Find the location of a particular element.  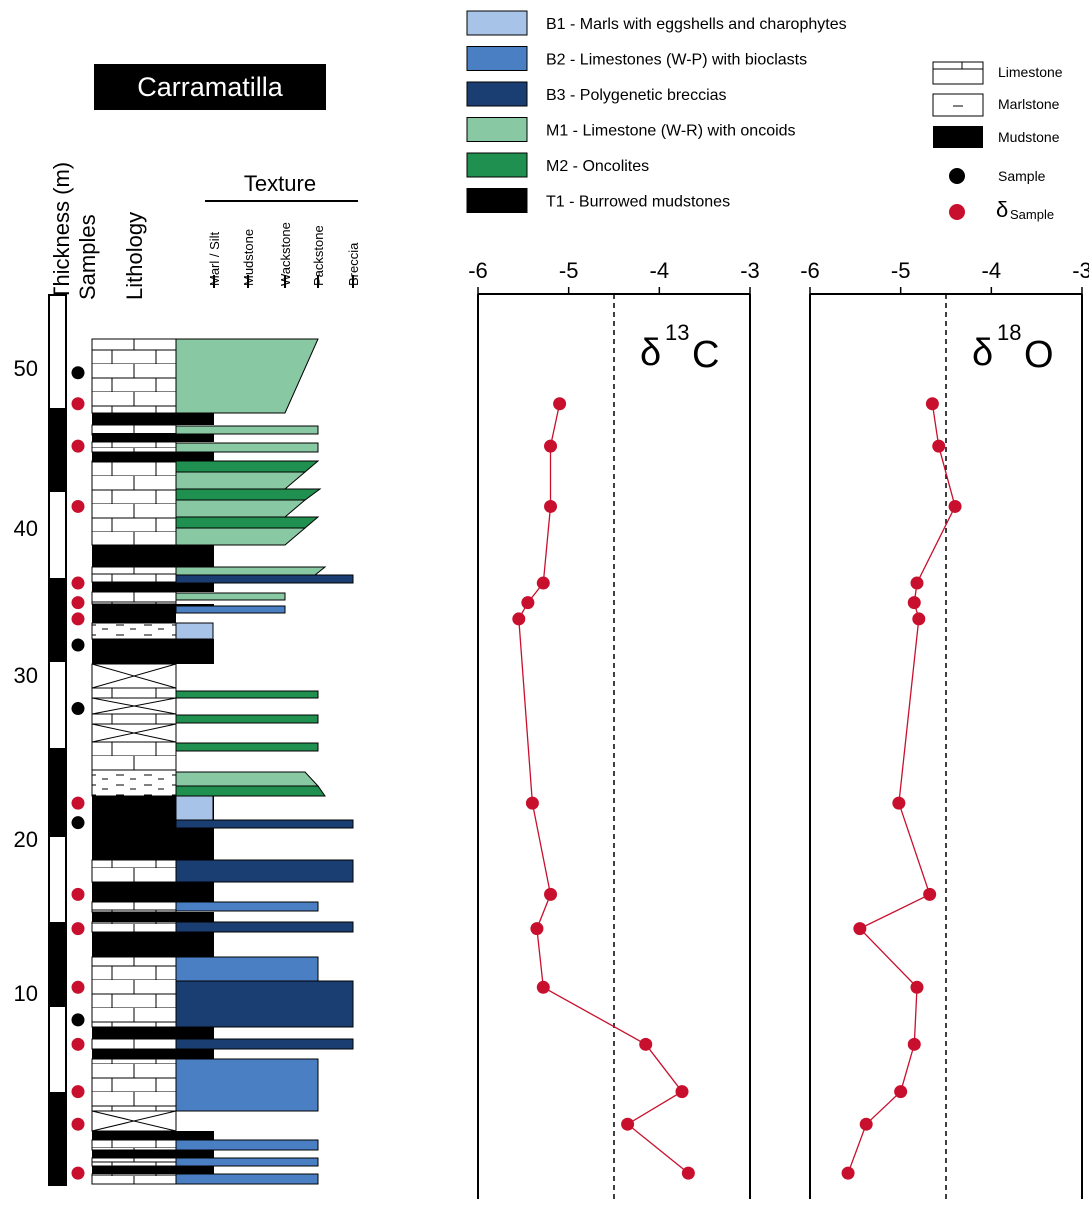

lithology-header: Lithology is located at coordinates (134, 256).